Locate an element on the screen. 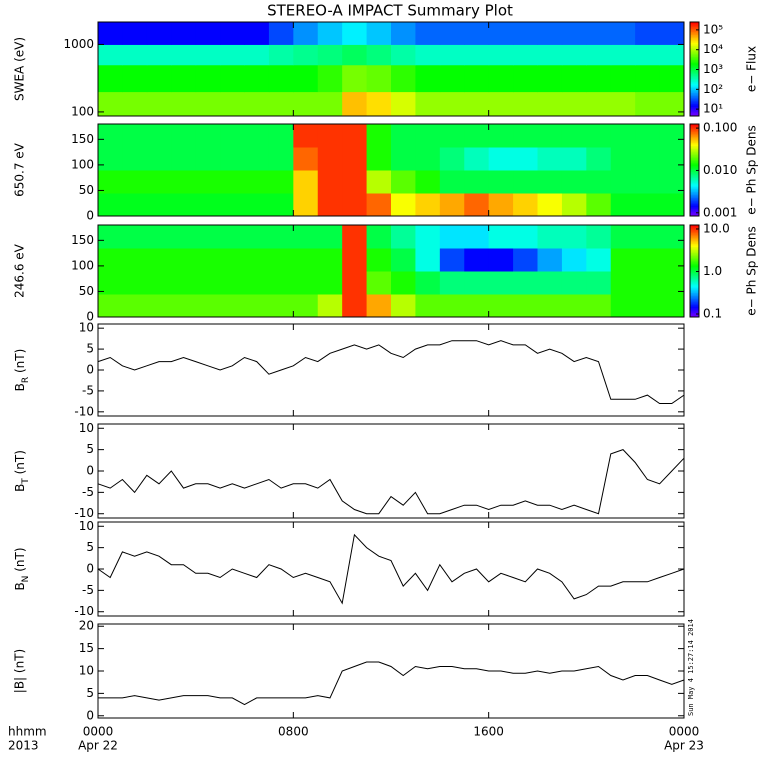  y-tick-label: 0 is located at coordinates (90, 370).